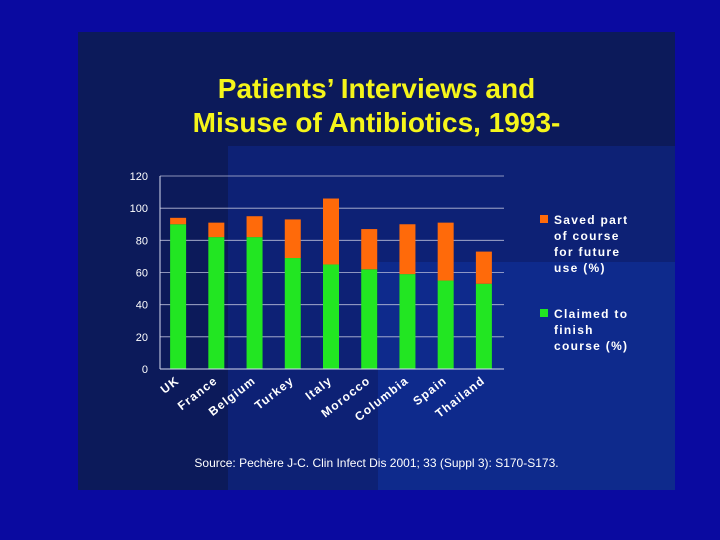 This screenshot has width=720, height=540. I want to click on bar-saved-uk, so click(178, 221).